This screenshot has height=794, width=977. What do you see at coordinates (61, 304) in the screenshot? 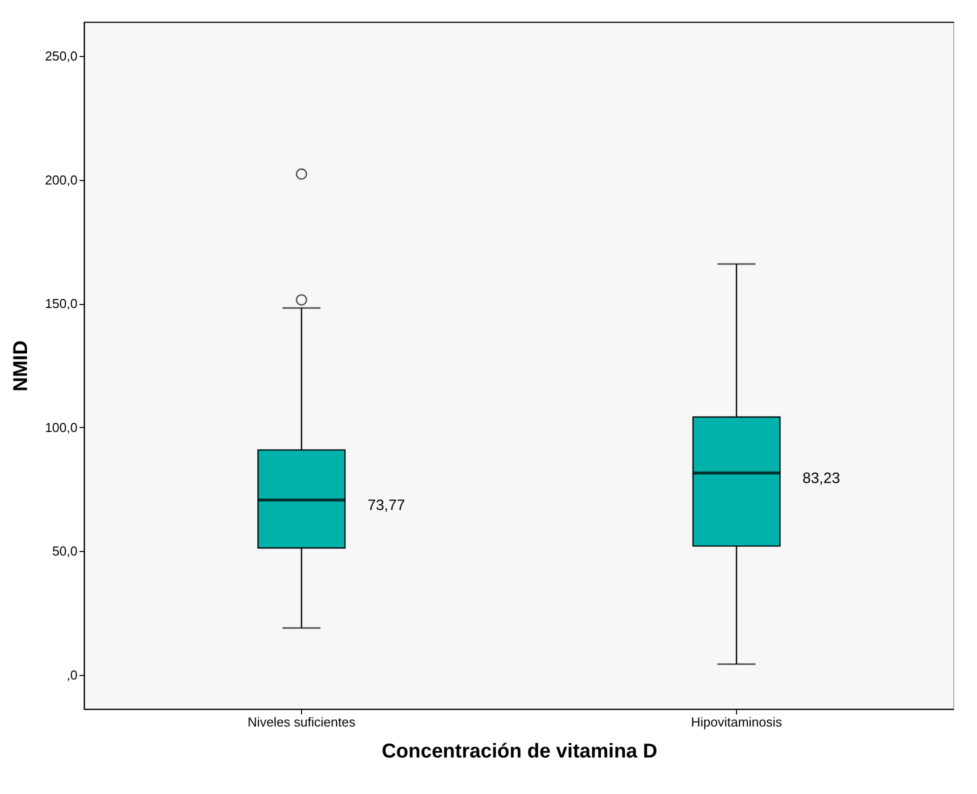
I see `y-tick-label: 150,0` at bounding box center [61, 304].